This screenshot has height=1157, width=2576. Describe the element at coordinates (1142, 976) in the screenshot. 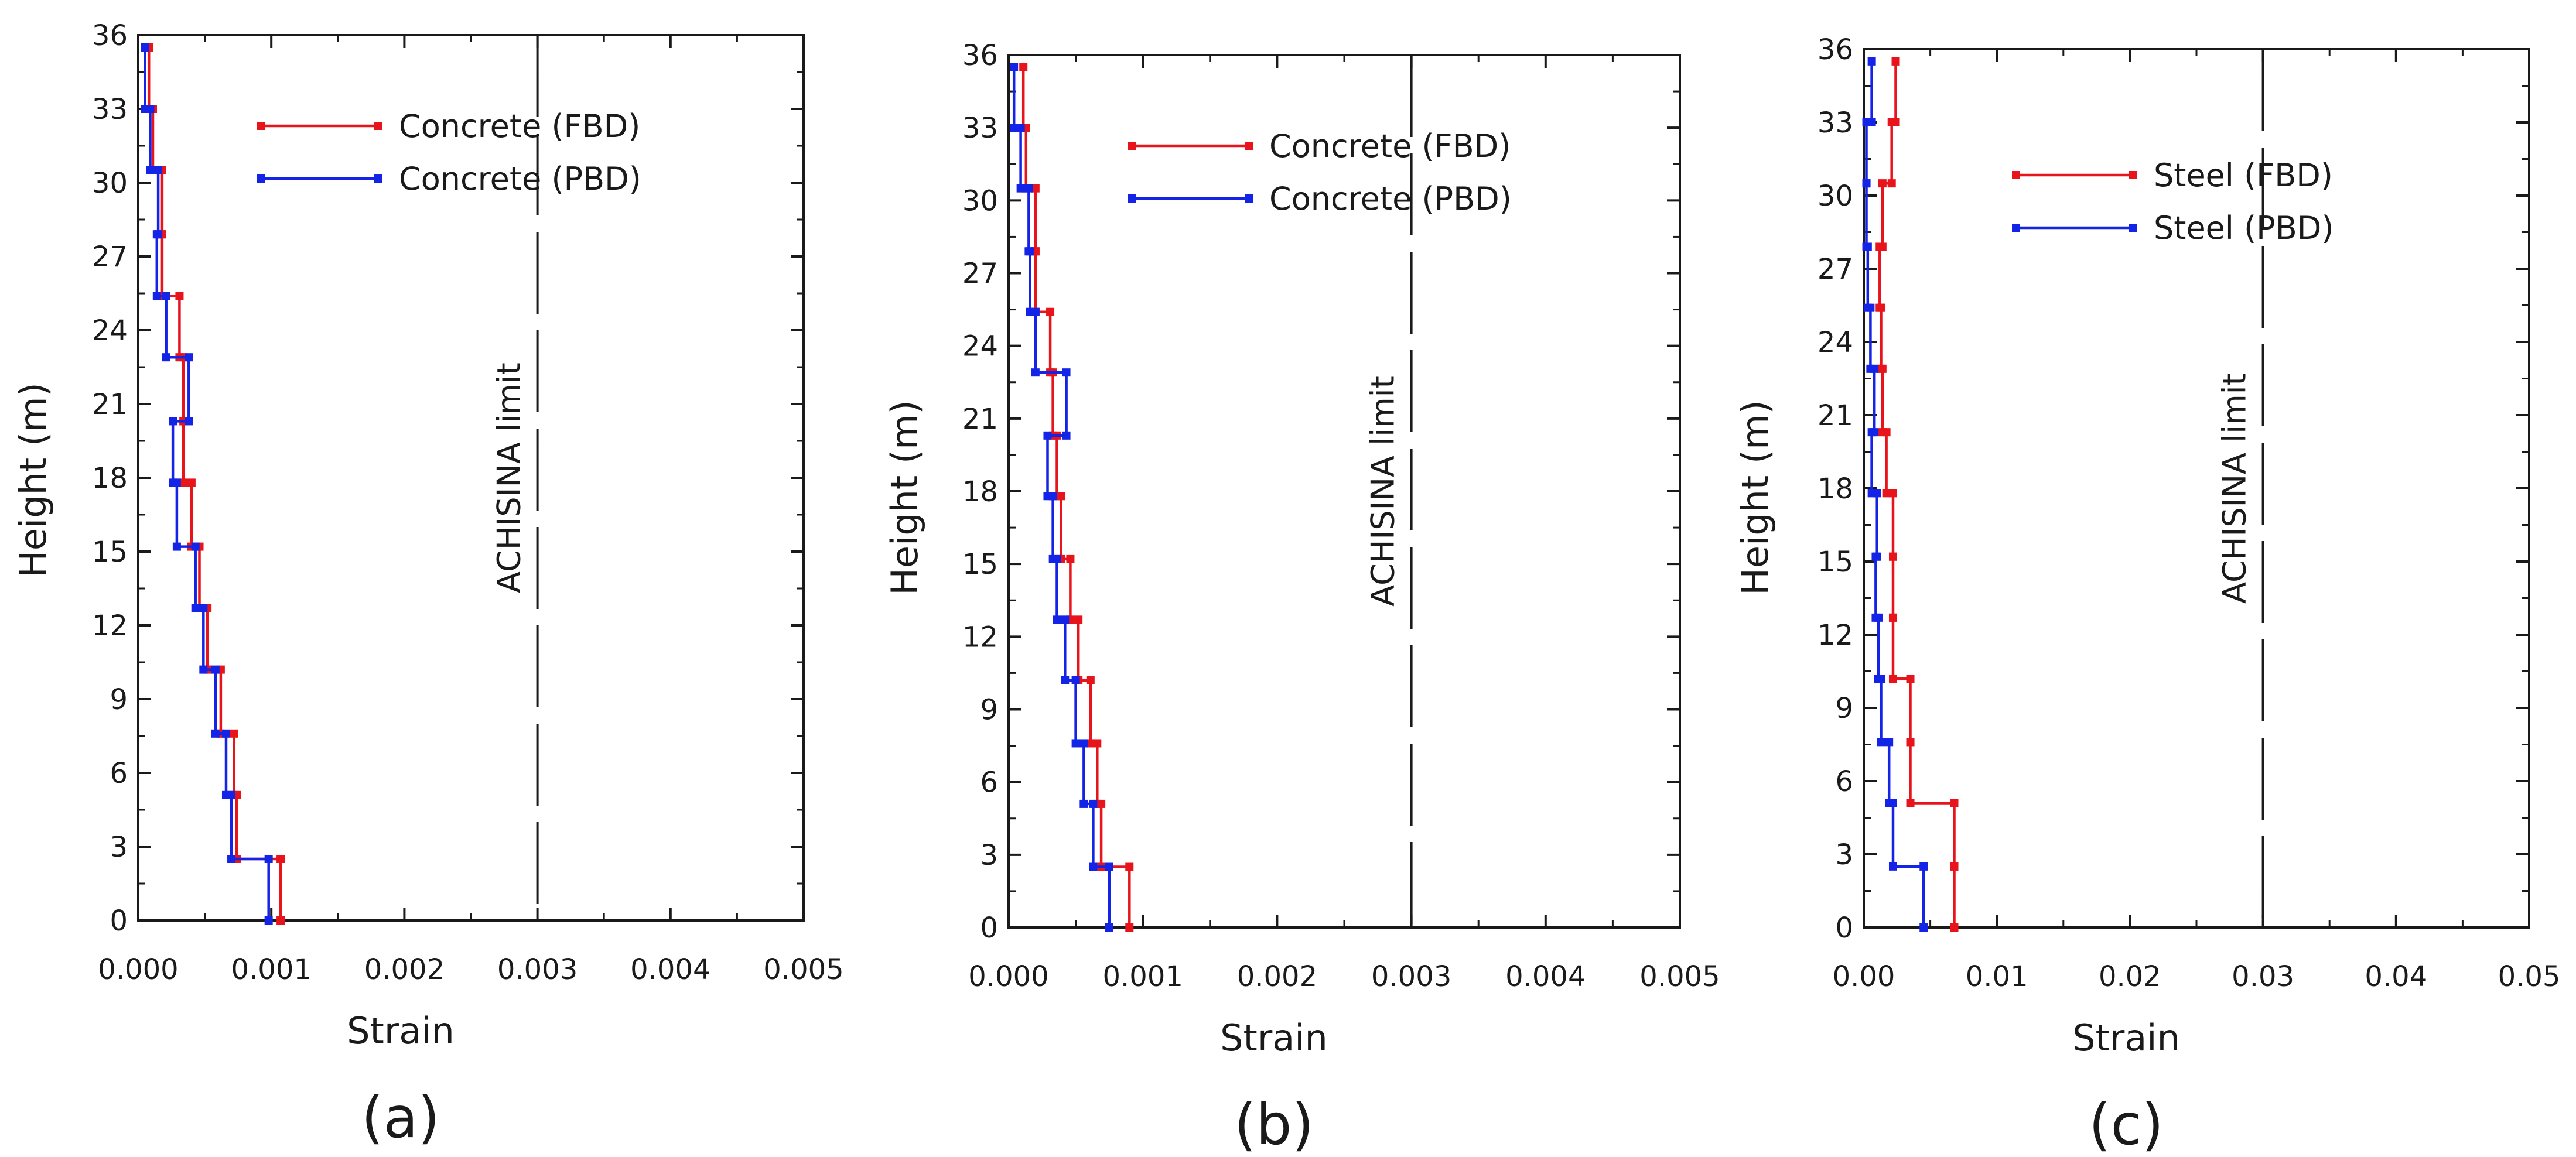

I see `x-tick-label: 0.001` at that location.